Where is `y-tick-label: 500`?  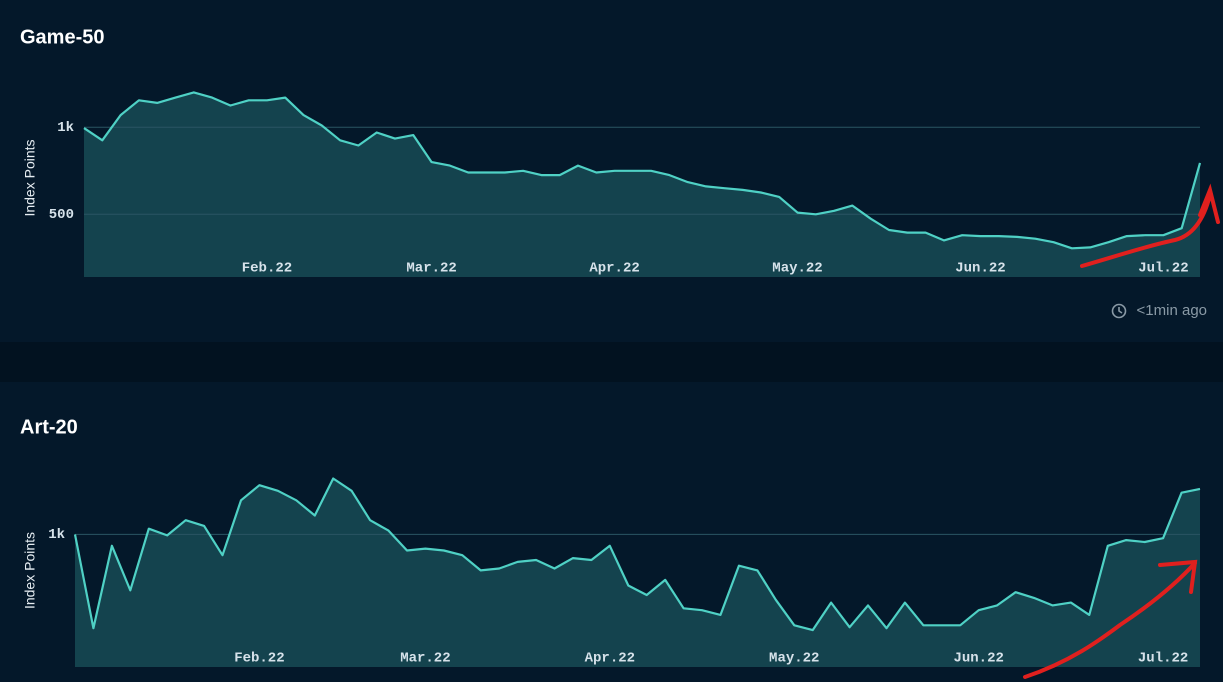 y-tick-label: 500 is located at coordinates (61, 215).